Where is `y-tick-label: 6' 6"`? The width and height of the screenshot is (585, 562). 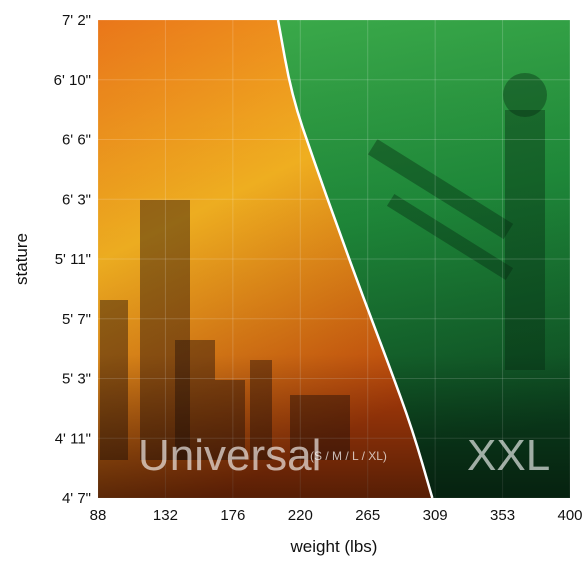 y-tick-label: 6' 6" is located at coordinates (76, 140).